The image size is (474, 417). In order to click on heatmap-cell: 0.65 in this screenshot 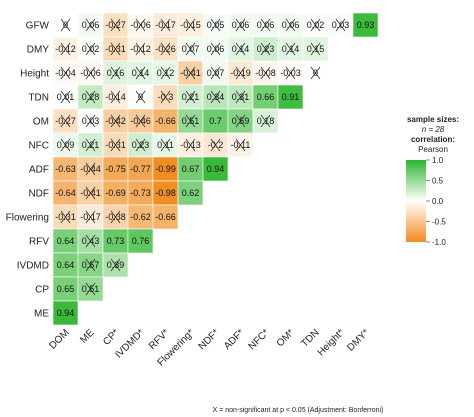, I will do `click(65, 289)`.